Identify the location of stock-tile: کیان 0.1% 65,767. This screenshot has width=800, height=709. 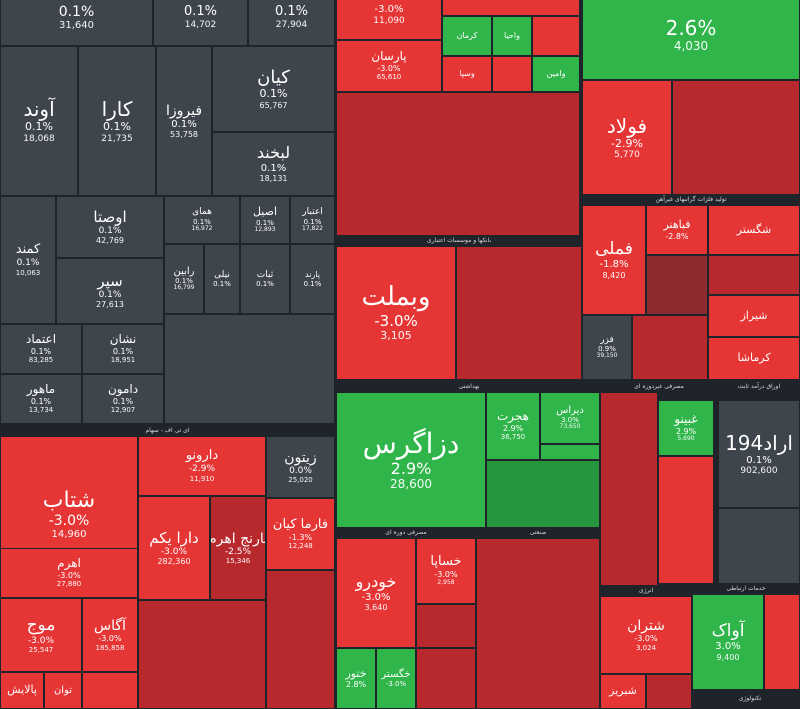
(273, 89).